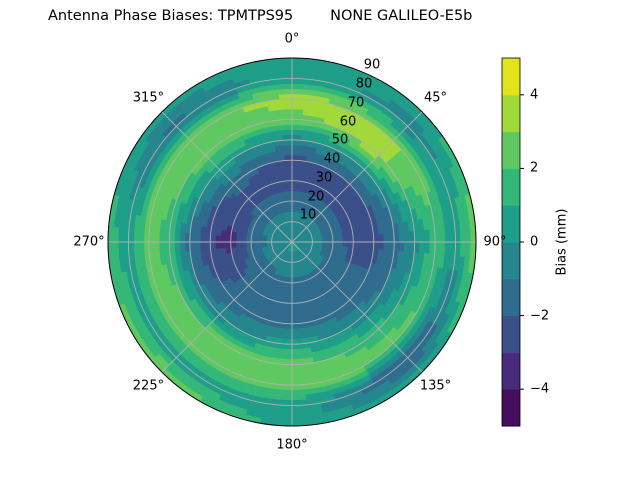 Image resolution: width=640 pixels, height=480 pixels. I want to click on azimuth-tick-label: 0°, so click(292, 39).